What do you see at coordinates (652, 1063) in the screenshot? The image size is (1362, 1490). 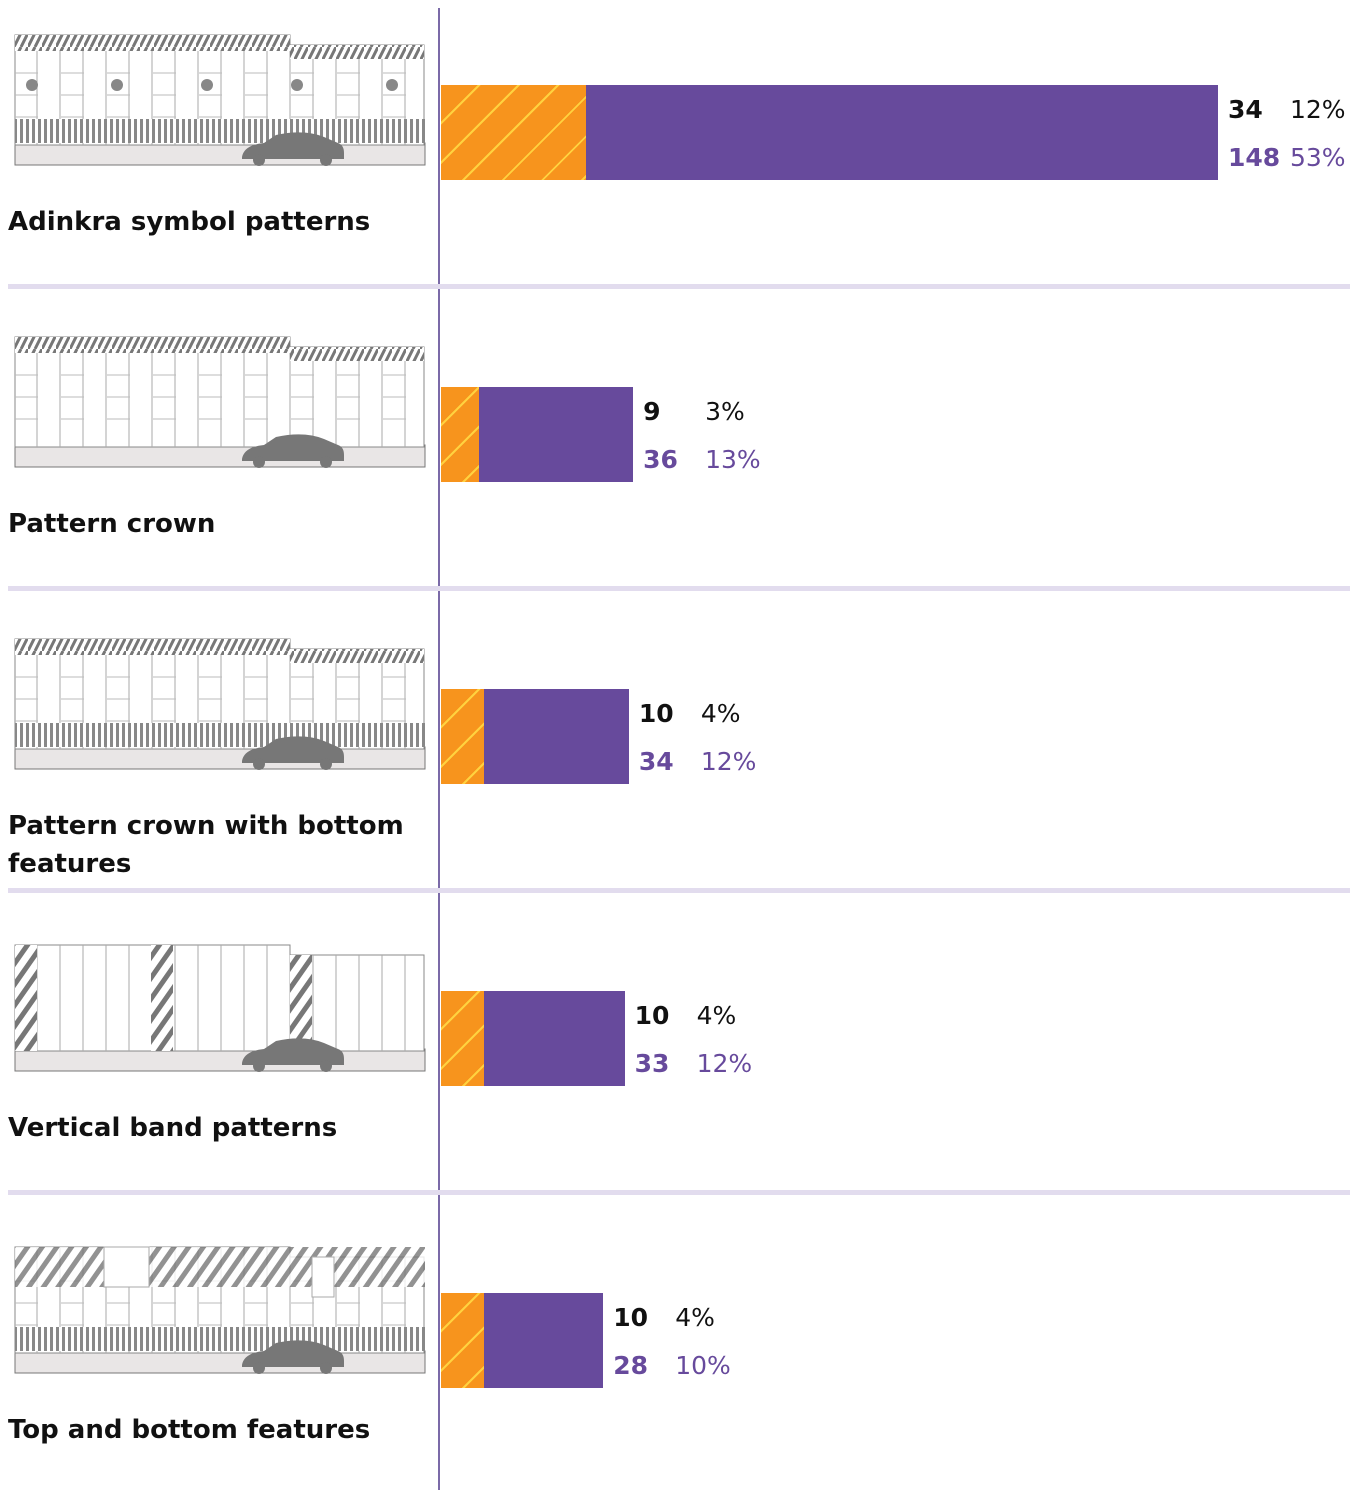 I see `value-label: 33` at bounding box center [652, 1063].